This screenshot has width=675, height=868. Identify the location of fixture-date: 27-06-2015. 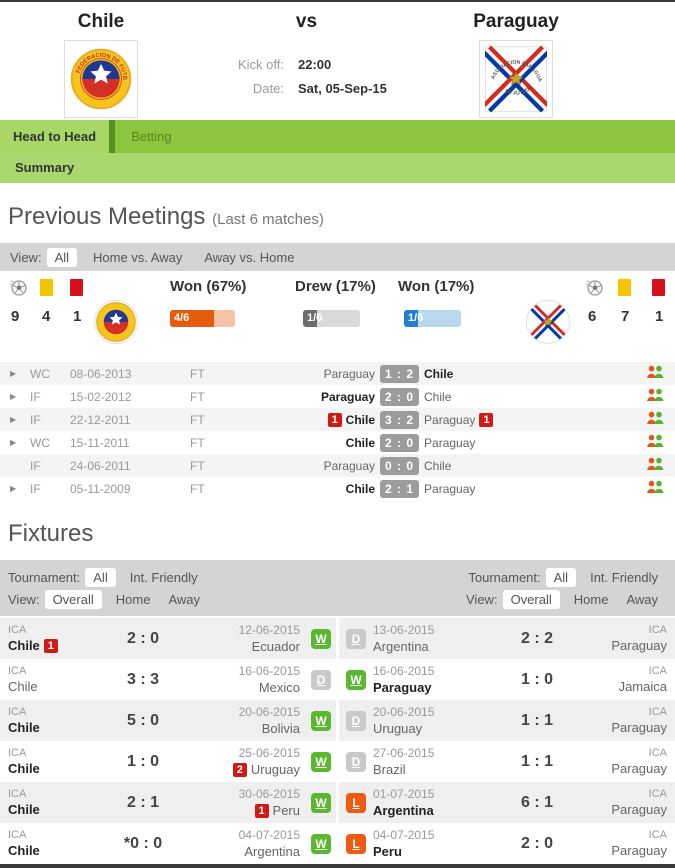
(404, 753).